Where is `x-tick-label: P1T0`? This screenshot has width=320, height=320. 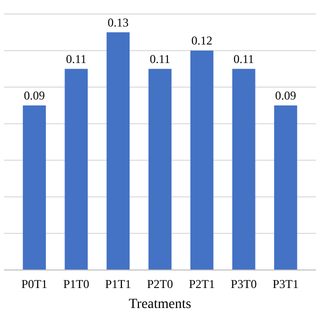
x-tick-label: P1T0 is located at coordinates (76, 284).